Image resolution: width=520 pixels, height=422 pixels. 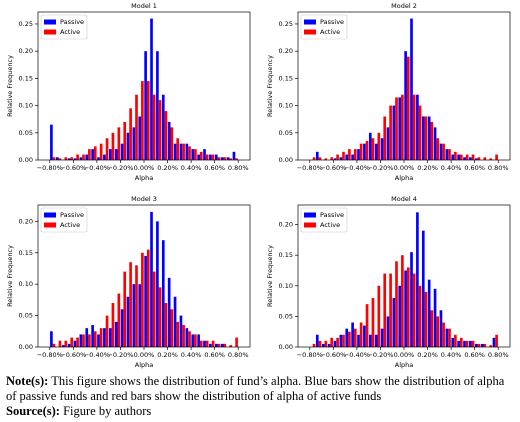 What do you see at coordinates (333, 168) in the screenshot?
I see `x-tick-label: −0.60%` at bounding box center [333, 168].